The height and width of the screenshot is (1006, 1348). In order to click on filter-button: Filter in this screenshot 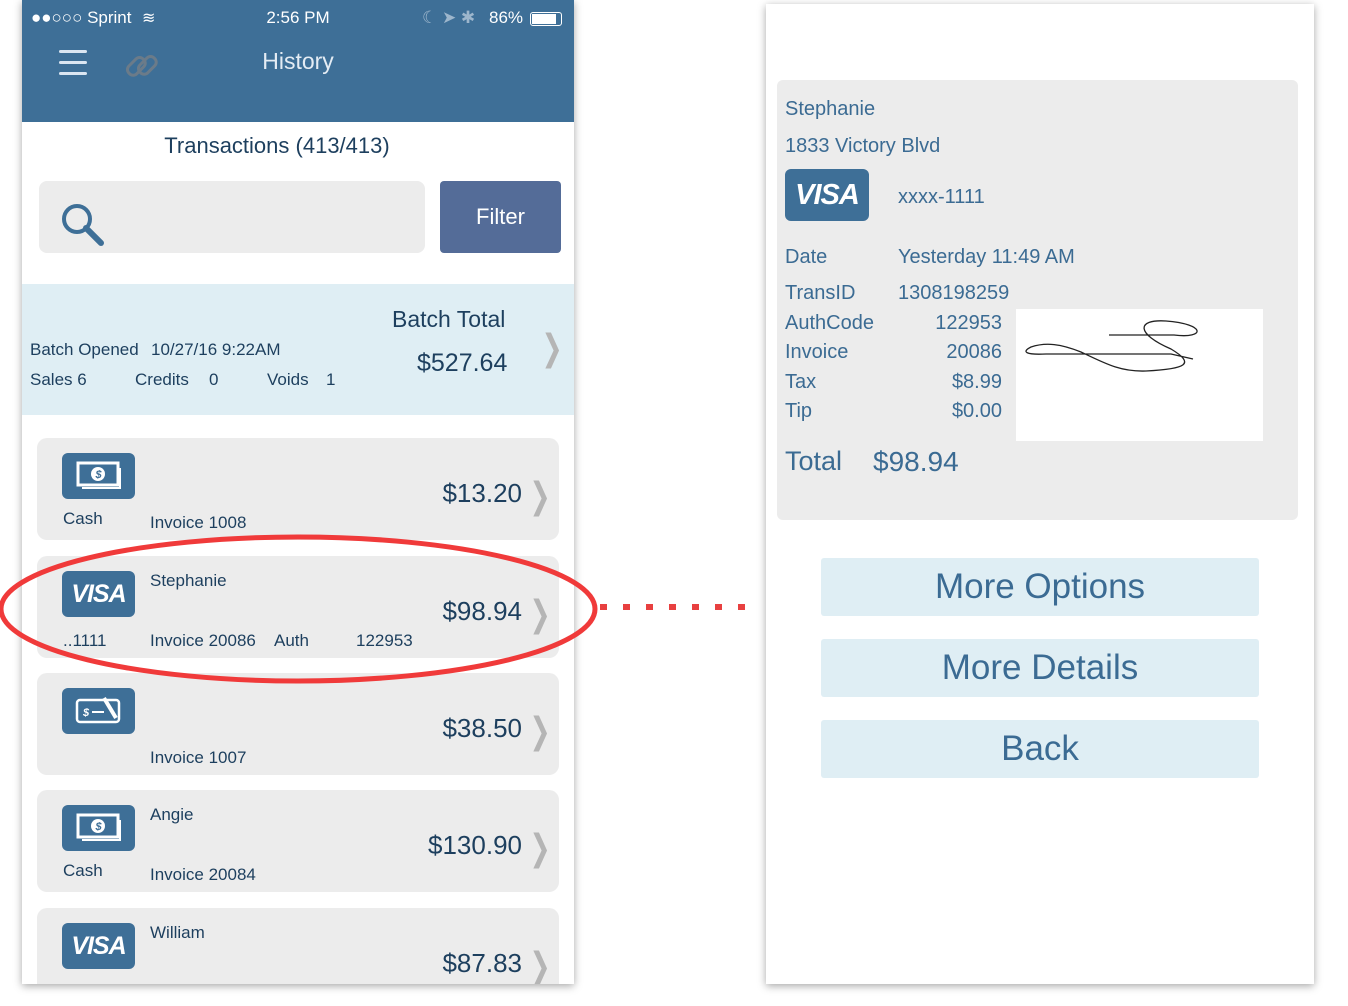, I will do `click(500, 217)`.